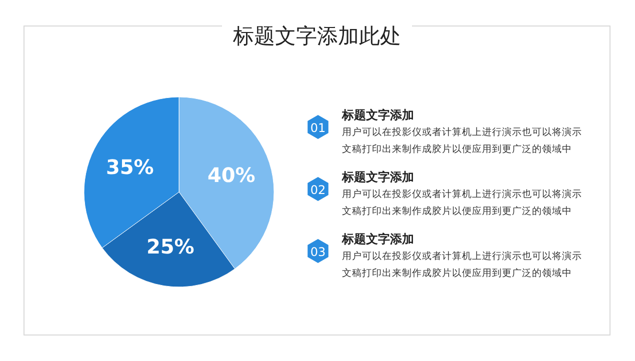 This screenshot has height=361, width=635. What do you see at coordinates (170, 246) in the screenshot?
I see `data-label: 25%` at bounding box center [170, 246].